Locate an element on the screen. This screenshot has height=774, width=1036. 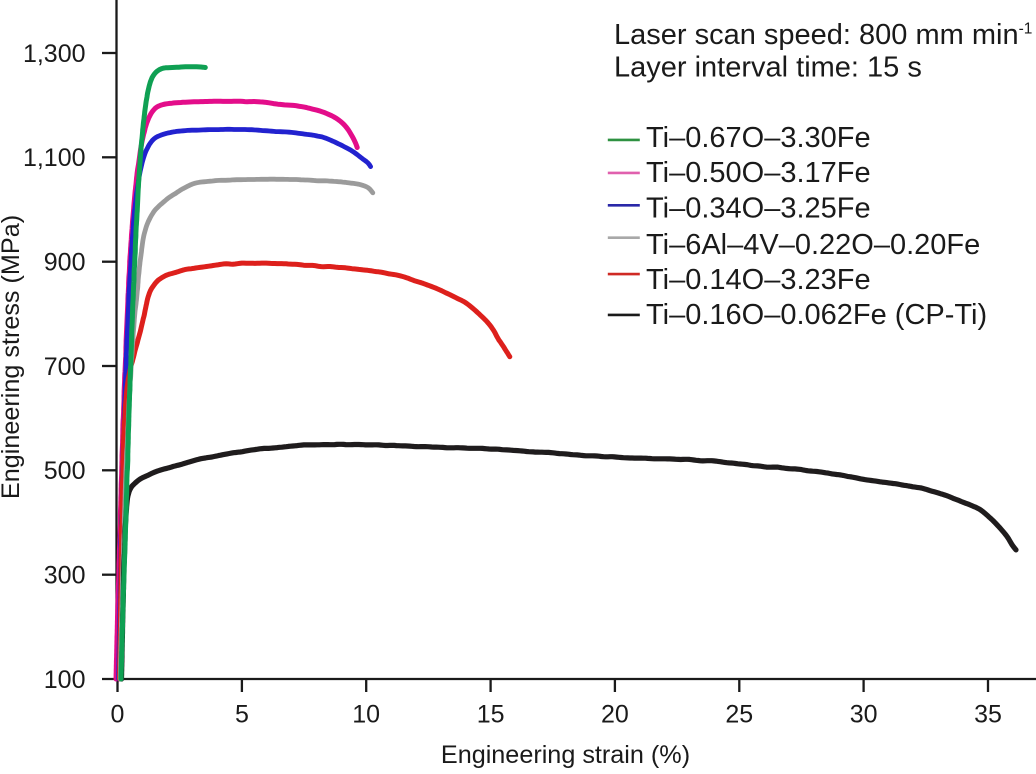
svg-text: 10 is located at coordinates (366, 715).